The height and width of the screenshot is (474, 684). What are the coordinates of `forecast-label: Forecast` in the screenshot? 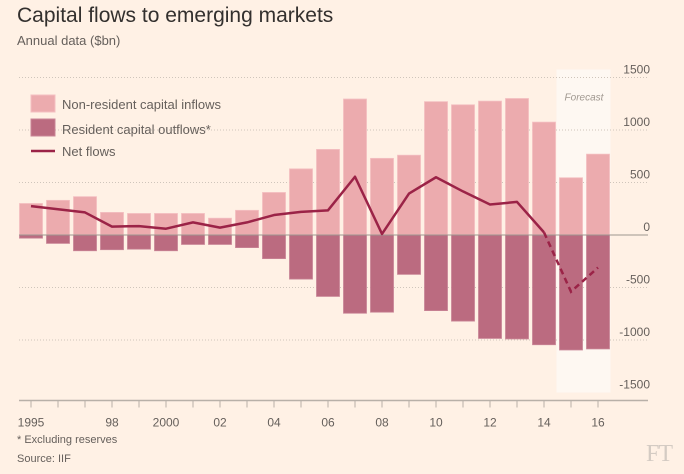 It's located at (585, 98).